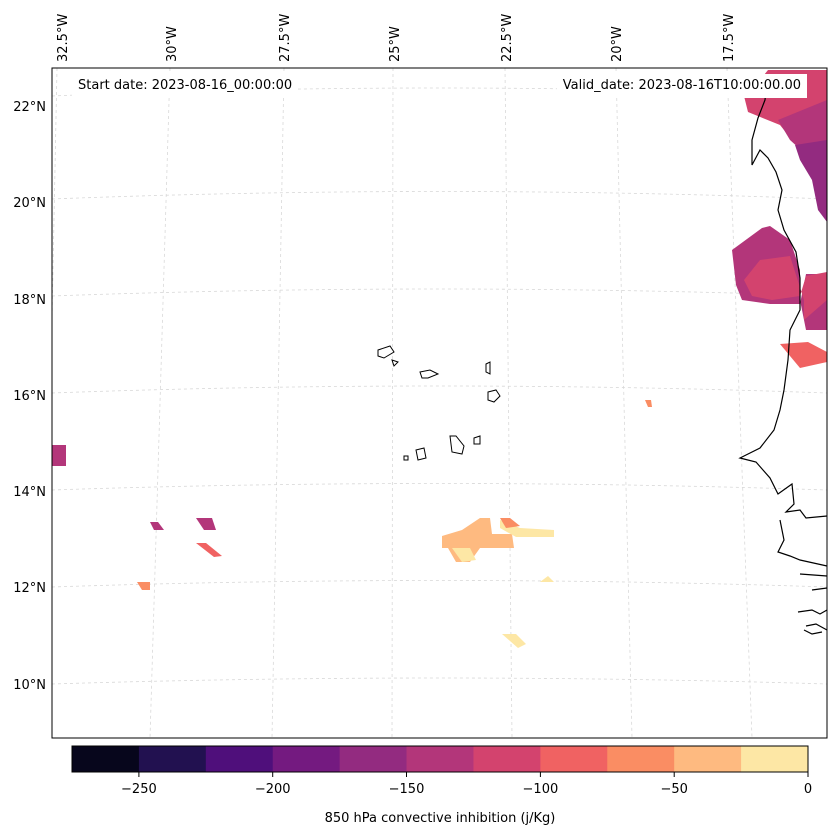 This screenshot has height=836, width=837. I want to click on cin-field-c-e, so click(547, 579).